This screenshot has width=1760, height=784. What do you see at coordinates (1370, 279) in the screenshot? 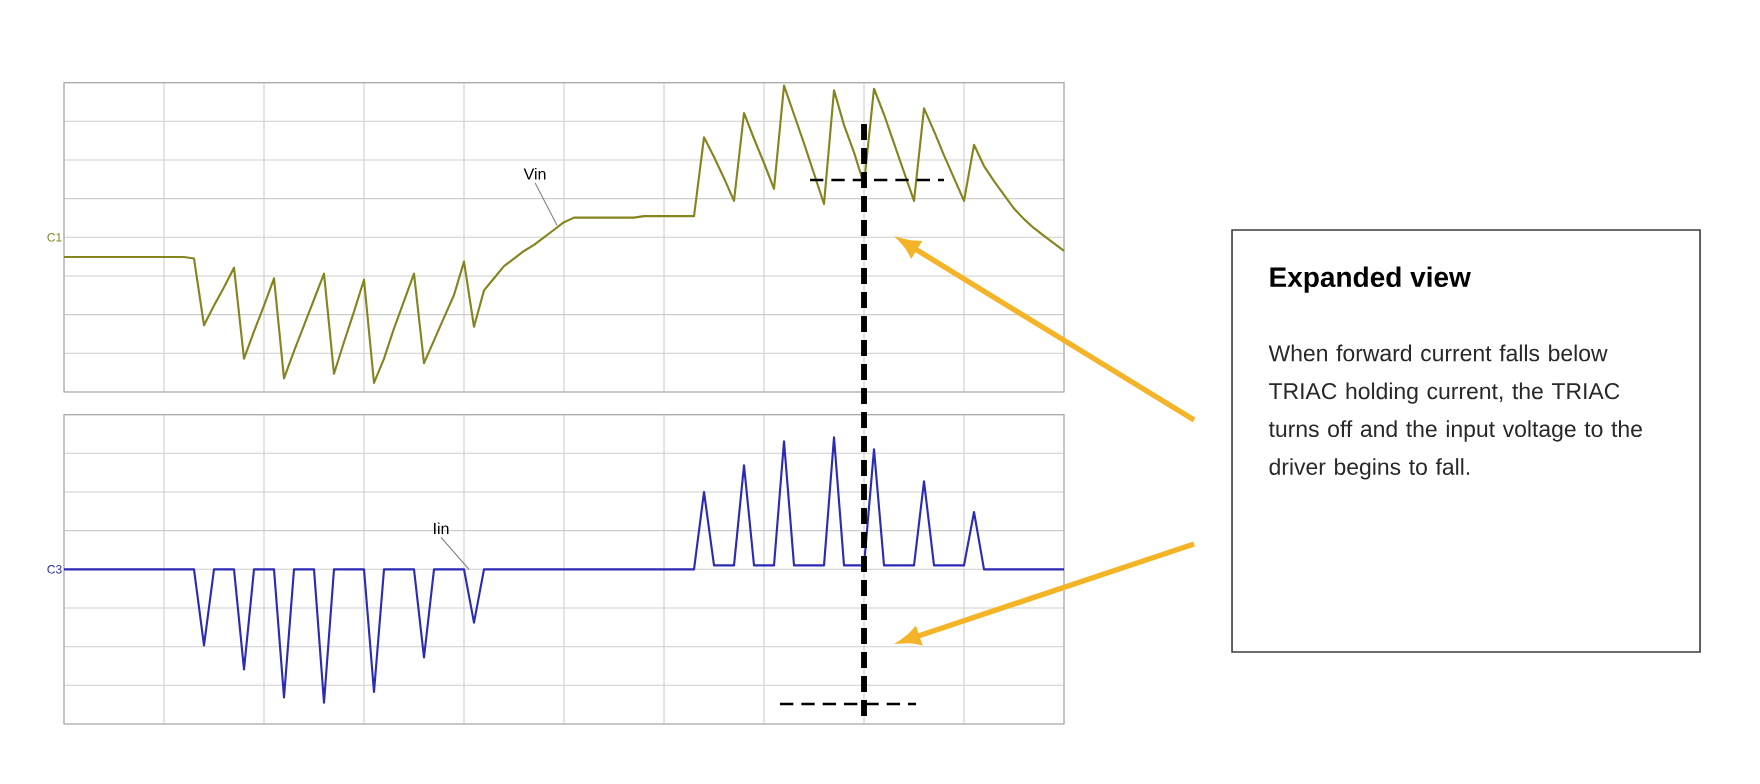
I see `text: Expanded view` at bounding box center [1370, 279].